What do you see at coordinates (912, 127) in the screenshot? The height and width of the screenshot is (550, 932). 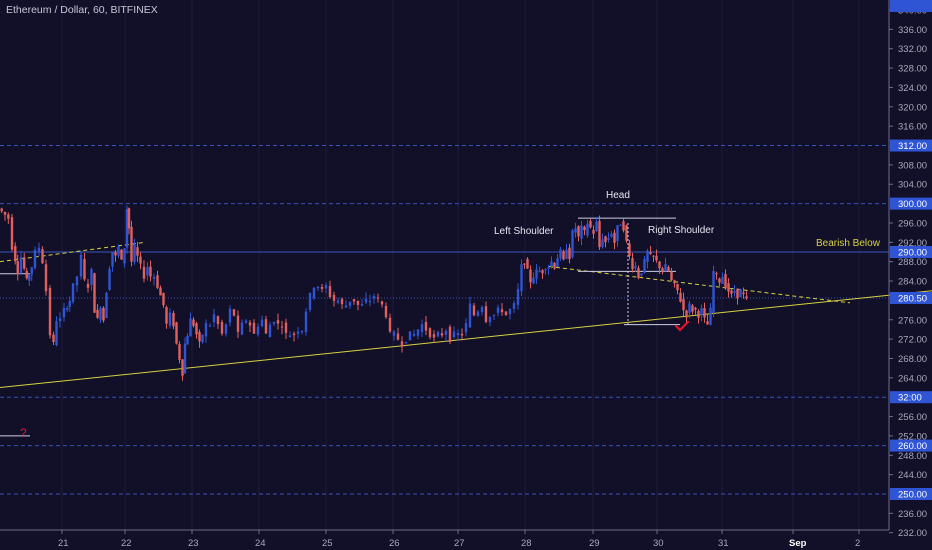 I see `price-tick-label: 316.00` at bounding box center [912, 127].